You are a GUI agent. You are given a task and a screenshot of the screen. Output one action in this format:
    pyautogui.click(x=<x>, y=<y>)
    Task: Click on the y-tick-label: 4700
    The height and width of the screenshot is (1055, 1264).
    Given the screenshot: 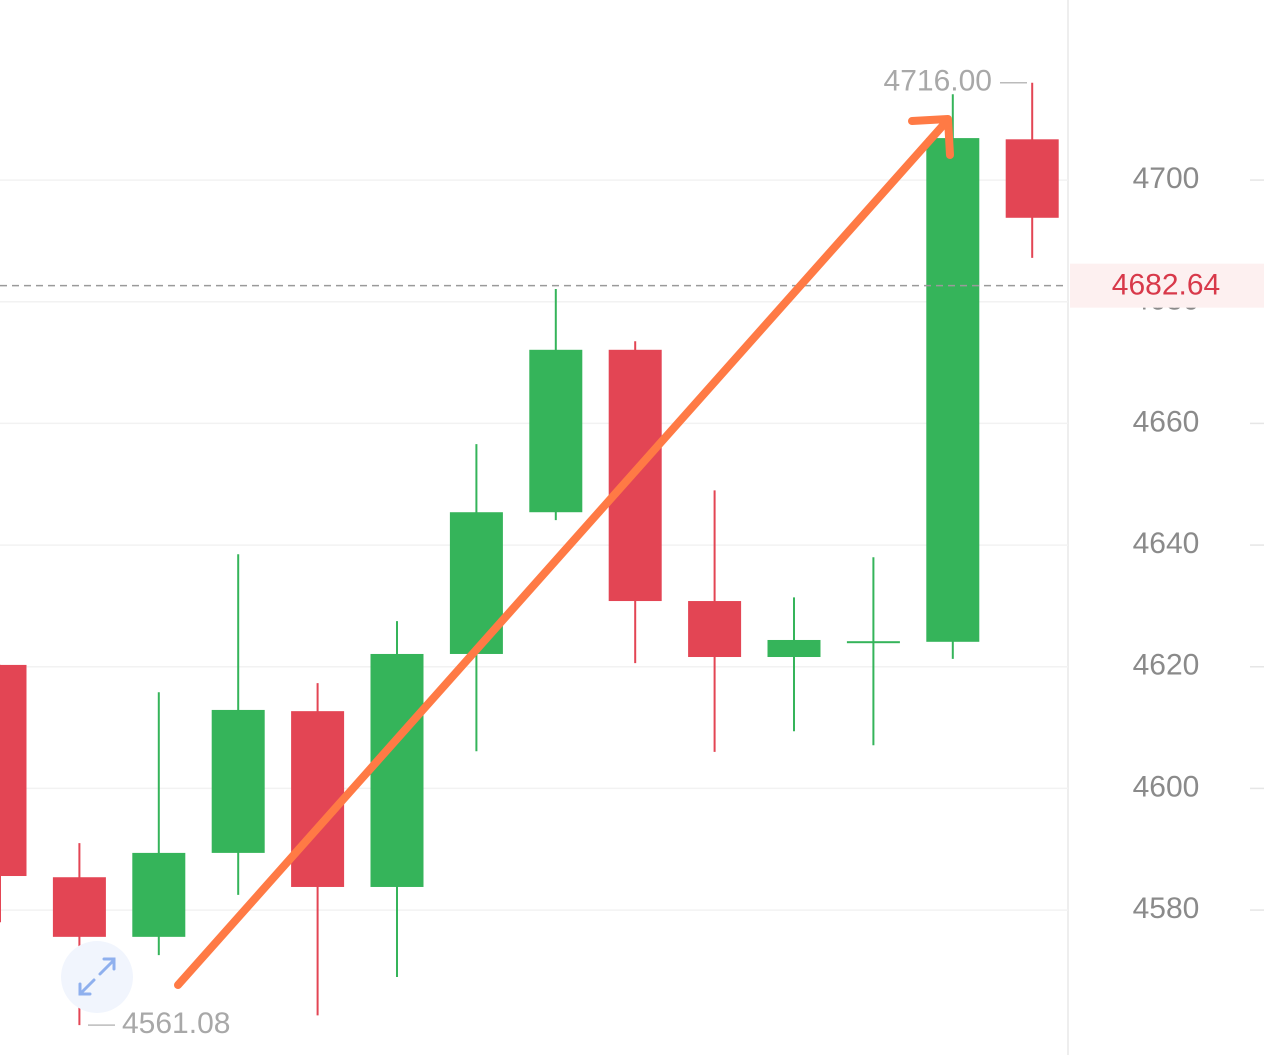 What is the action you would take?
    pyautogui.click(x=1166, y=178)
    